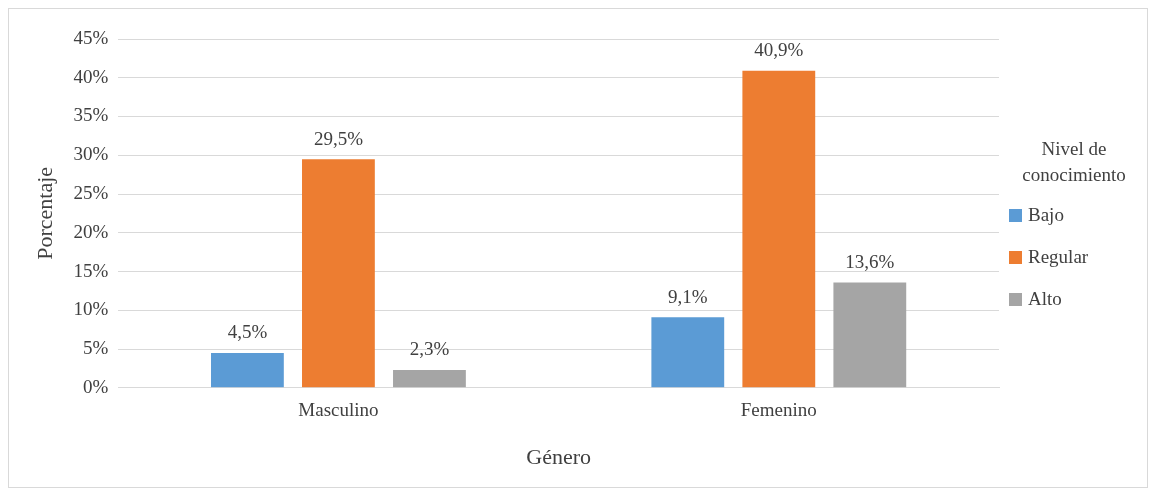 The height and width of the screenshot is (497, 1156). I want to click on y-tick-label: 5%, so click(95, 348).